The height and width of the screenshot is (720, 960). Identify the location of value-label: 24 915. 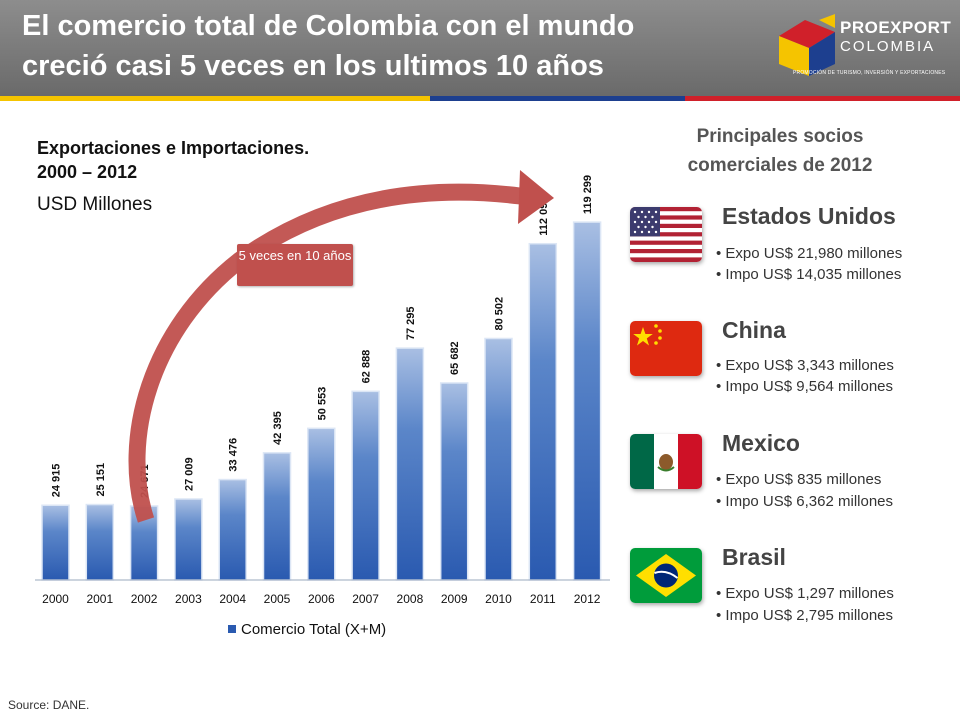
(57, 481).